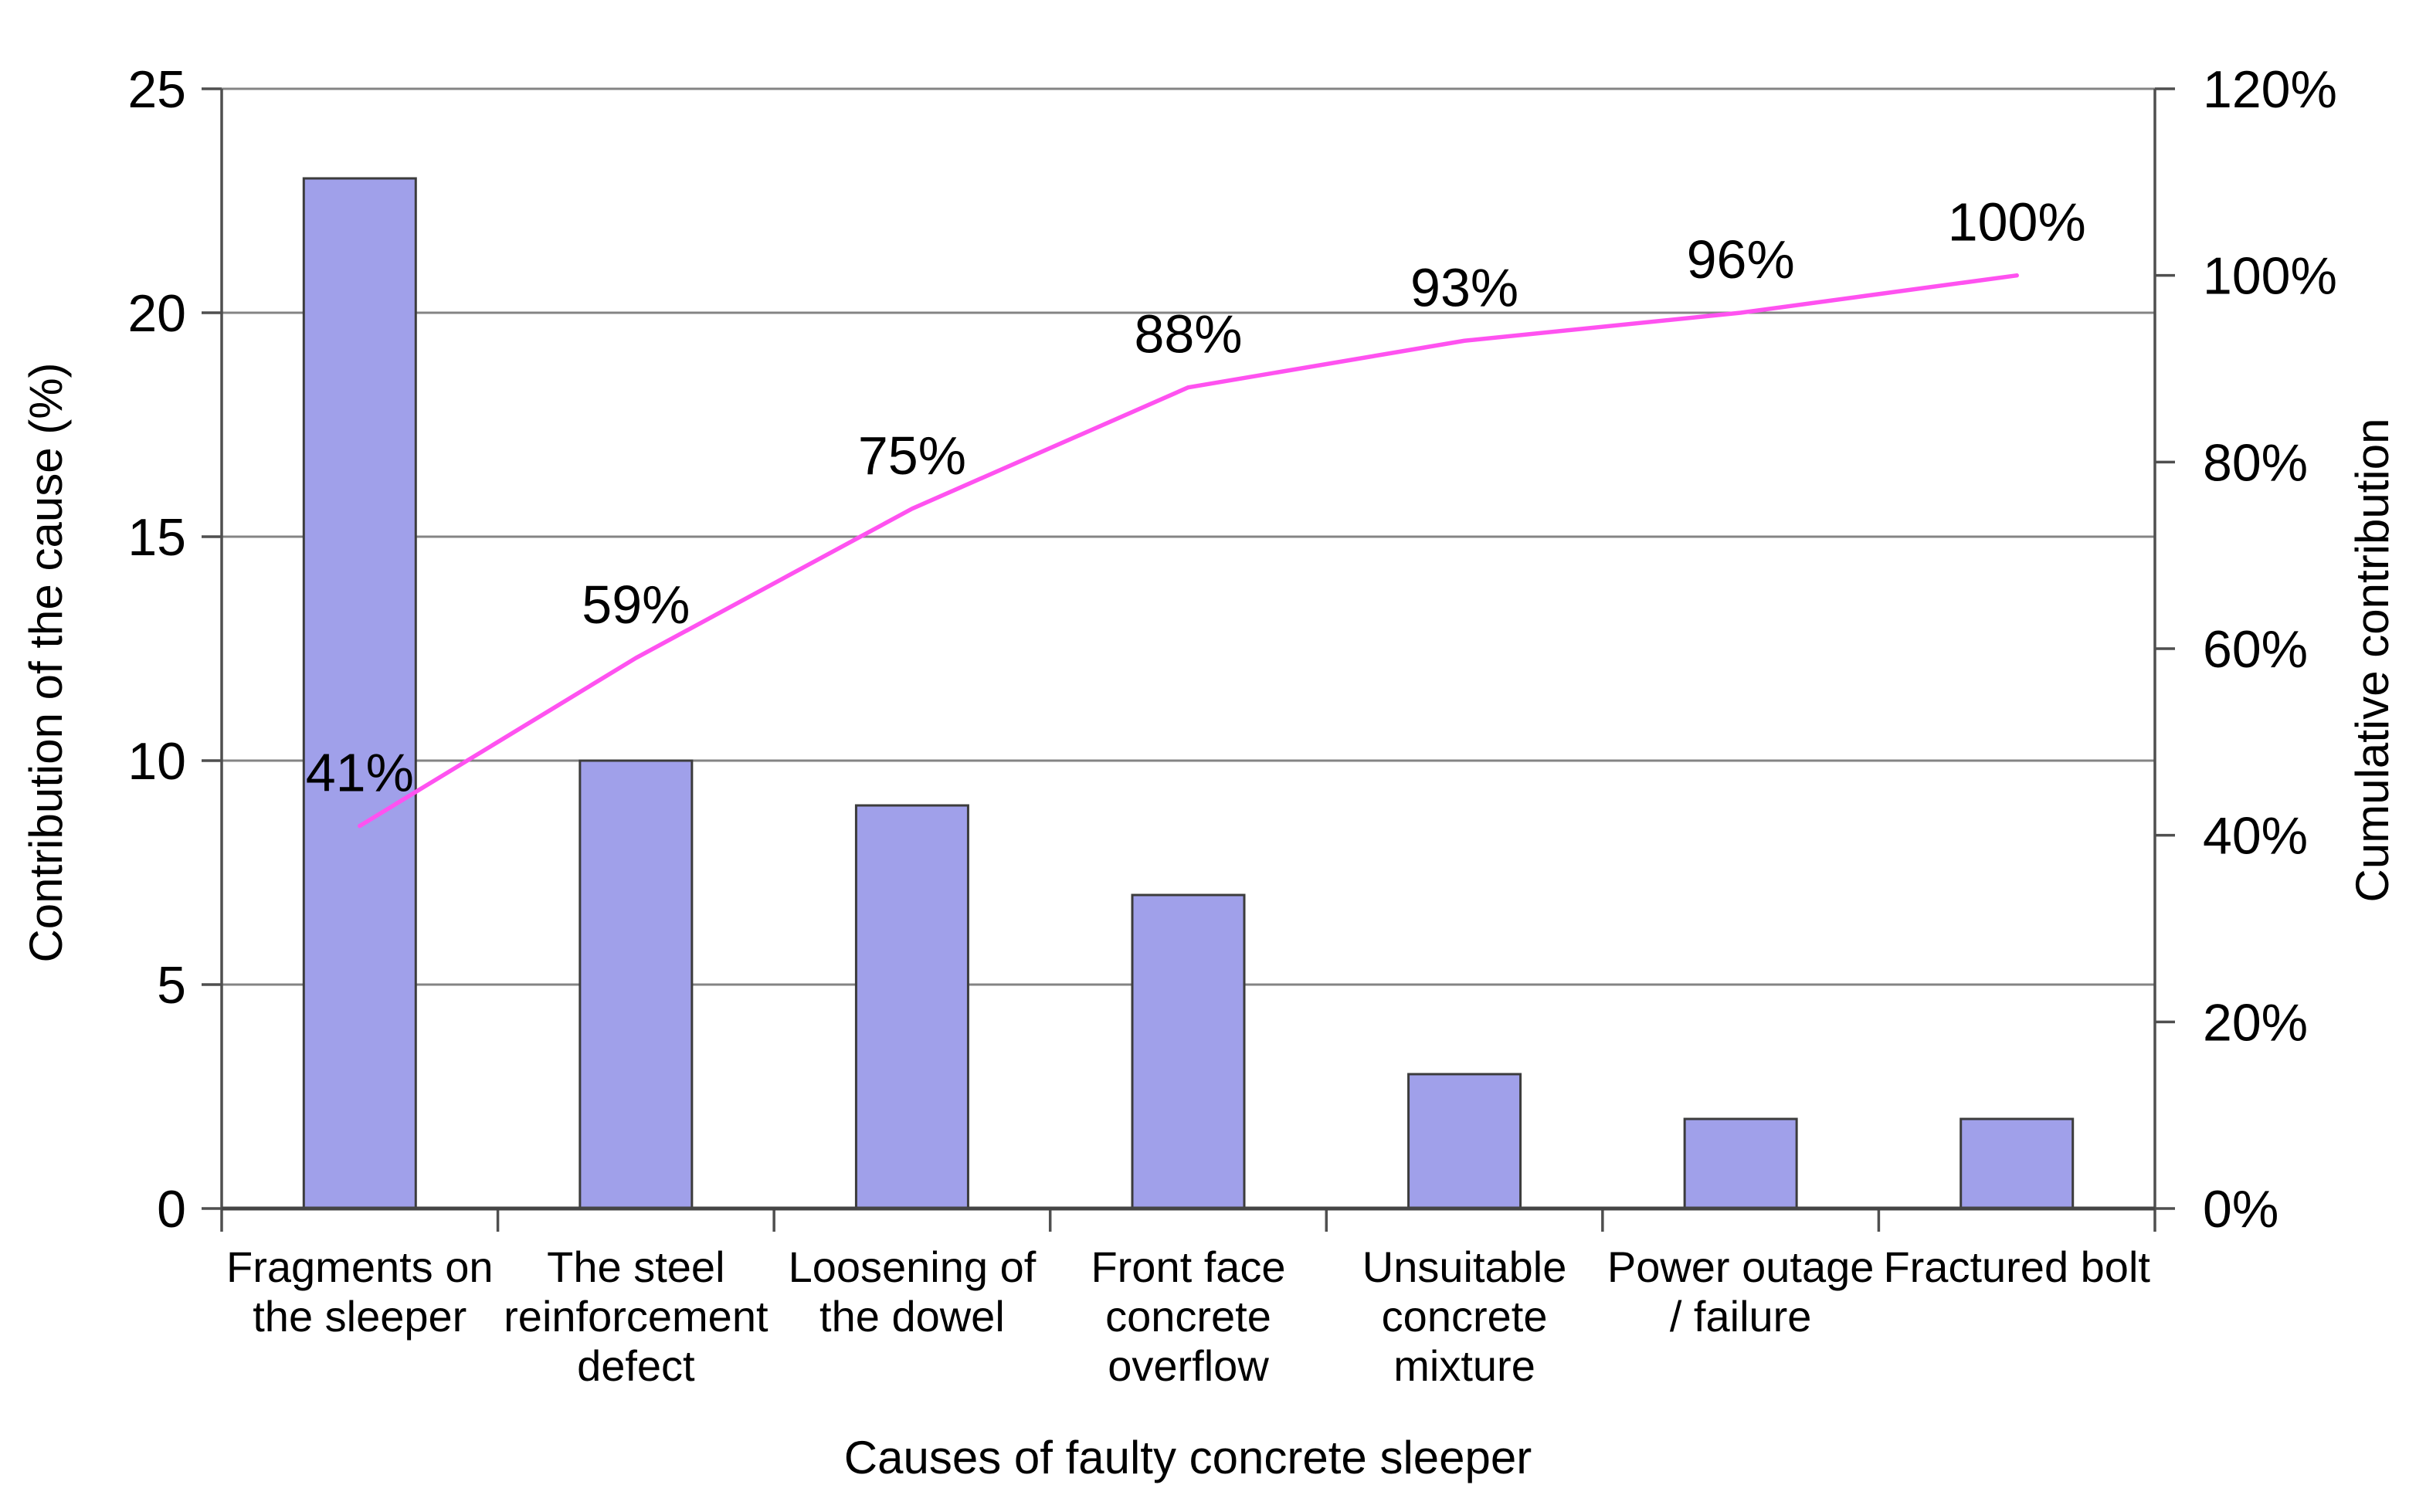 Image resolution: width=2426 pixels, height=1512 pixels. What do you see at coordinates (171, 1209) in the screenshot?
I see `y-axis-tick-label: 0` at bounding box center [171, 1209].